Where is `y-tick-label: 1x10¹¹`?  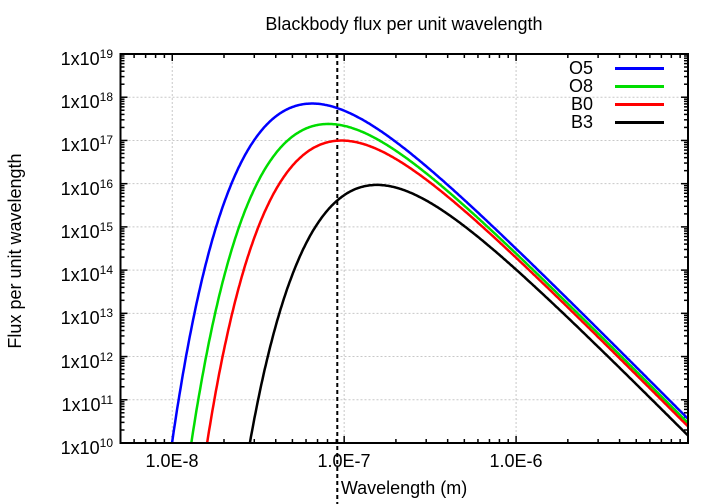
y-tick-label: 1x10¹¹ is located at coordinates (87, 404).